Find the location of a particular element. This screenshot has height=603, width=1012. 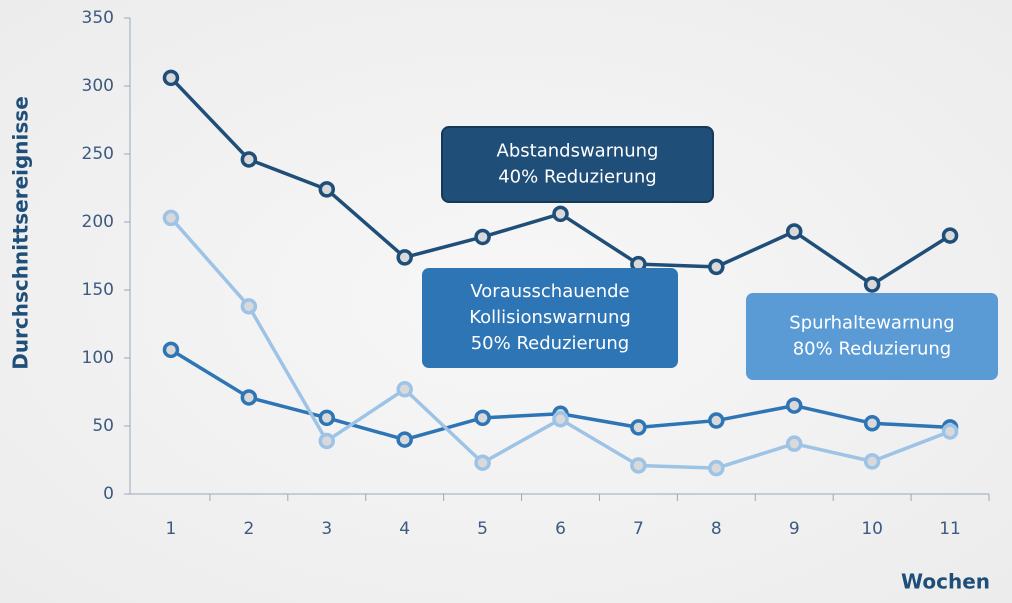

x-tick-label: 6 is located at coordinates (560, 529).